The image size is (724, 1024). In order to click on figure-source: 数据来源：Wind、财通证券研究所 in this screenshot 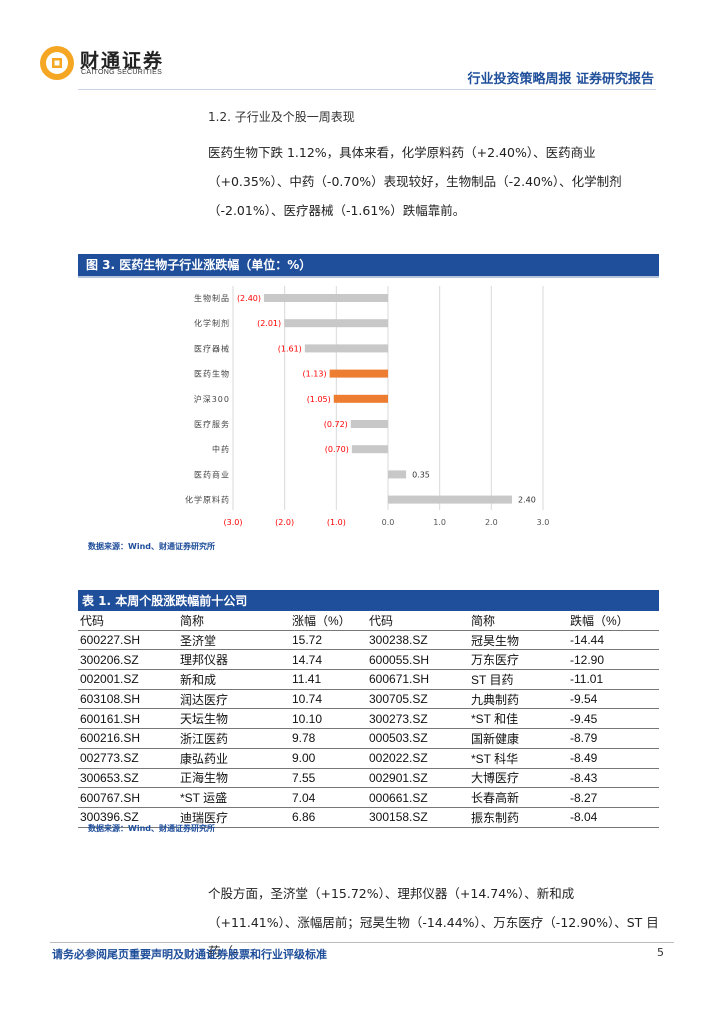, I will do `click(151, 546)`.